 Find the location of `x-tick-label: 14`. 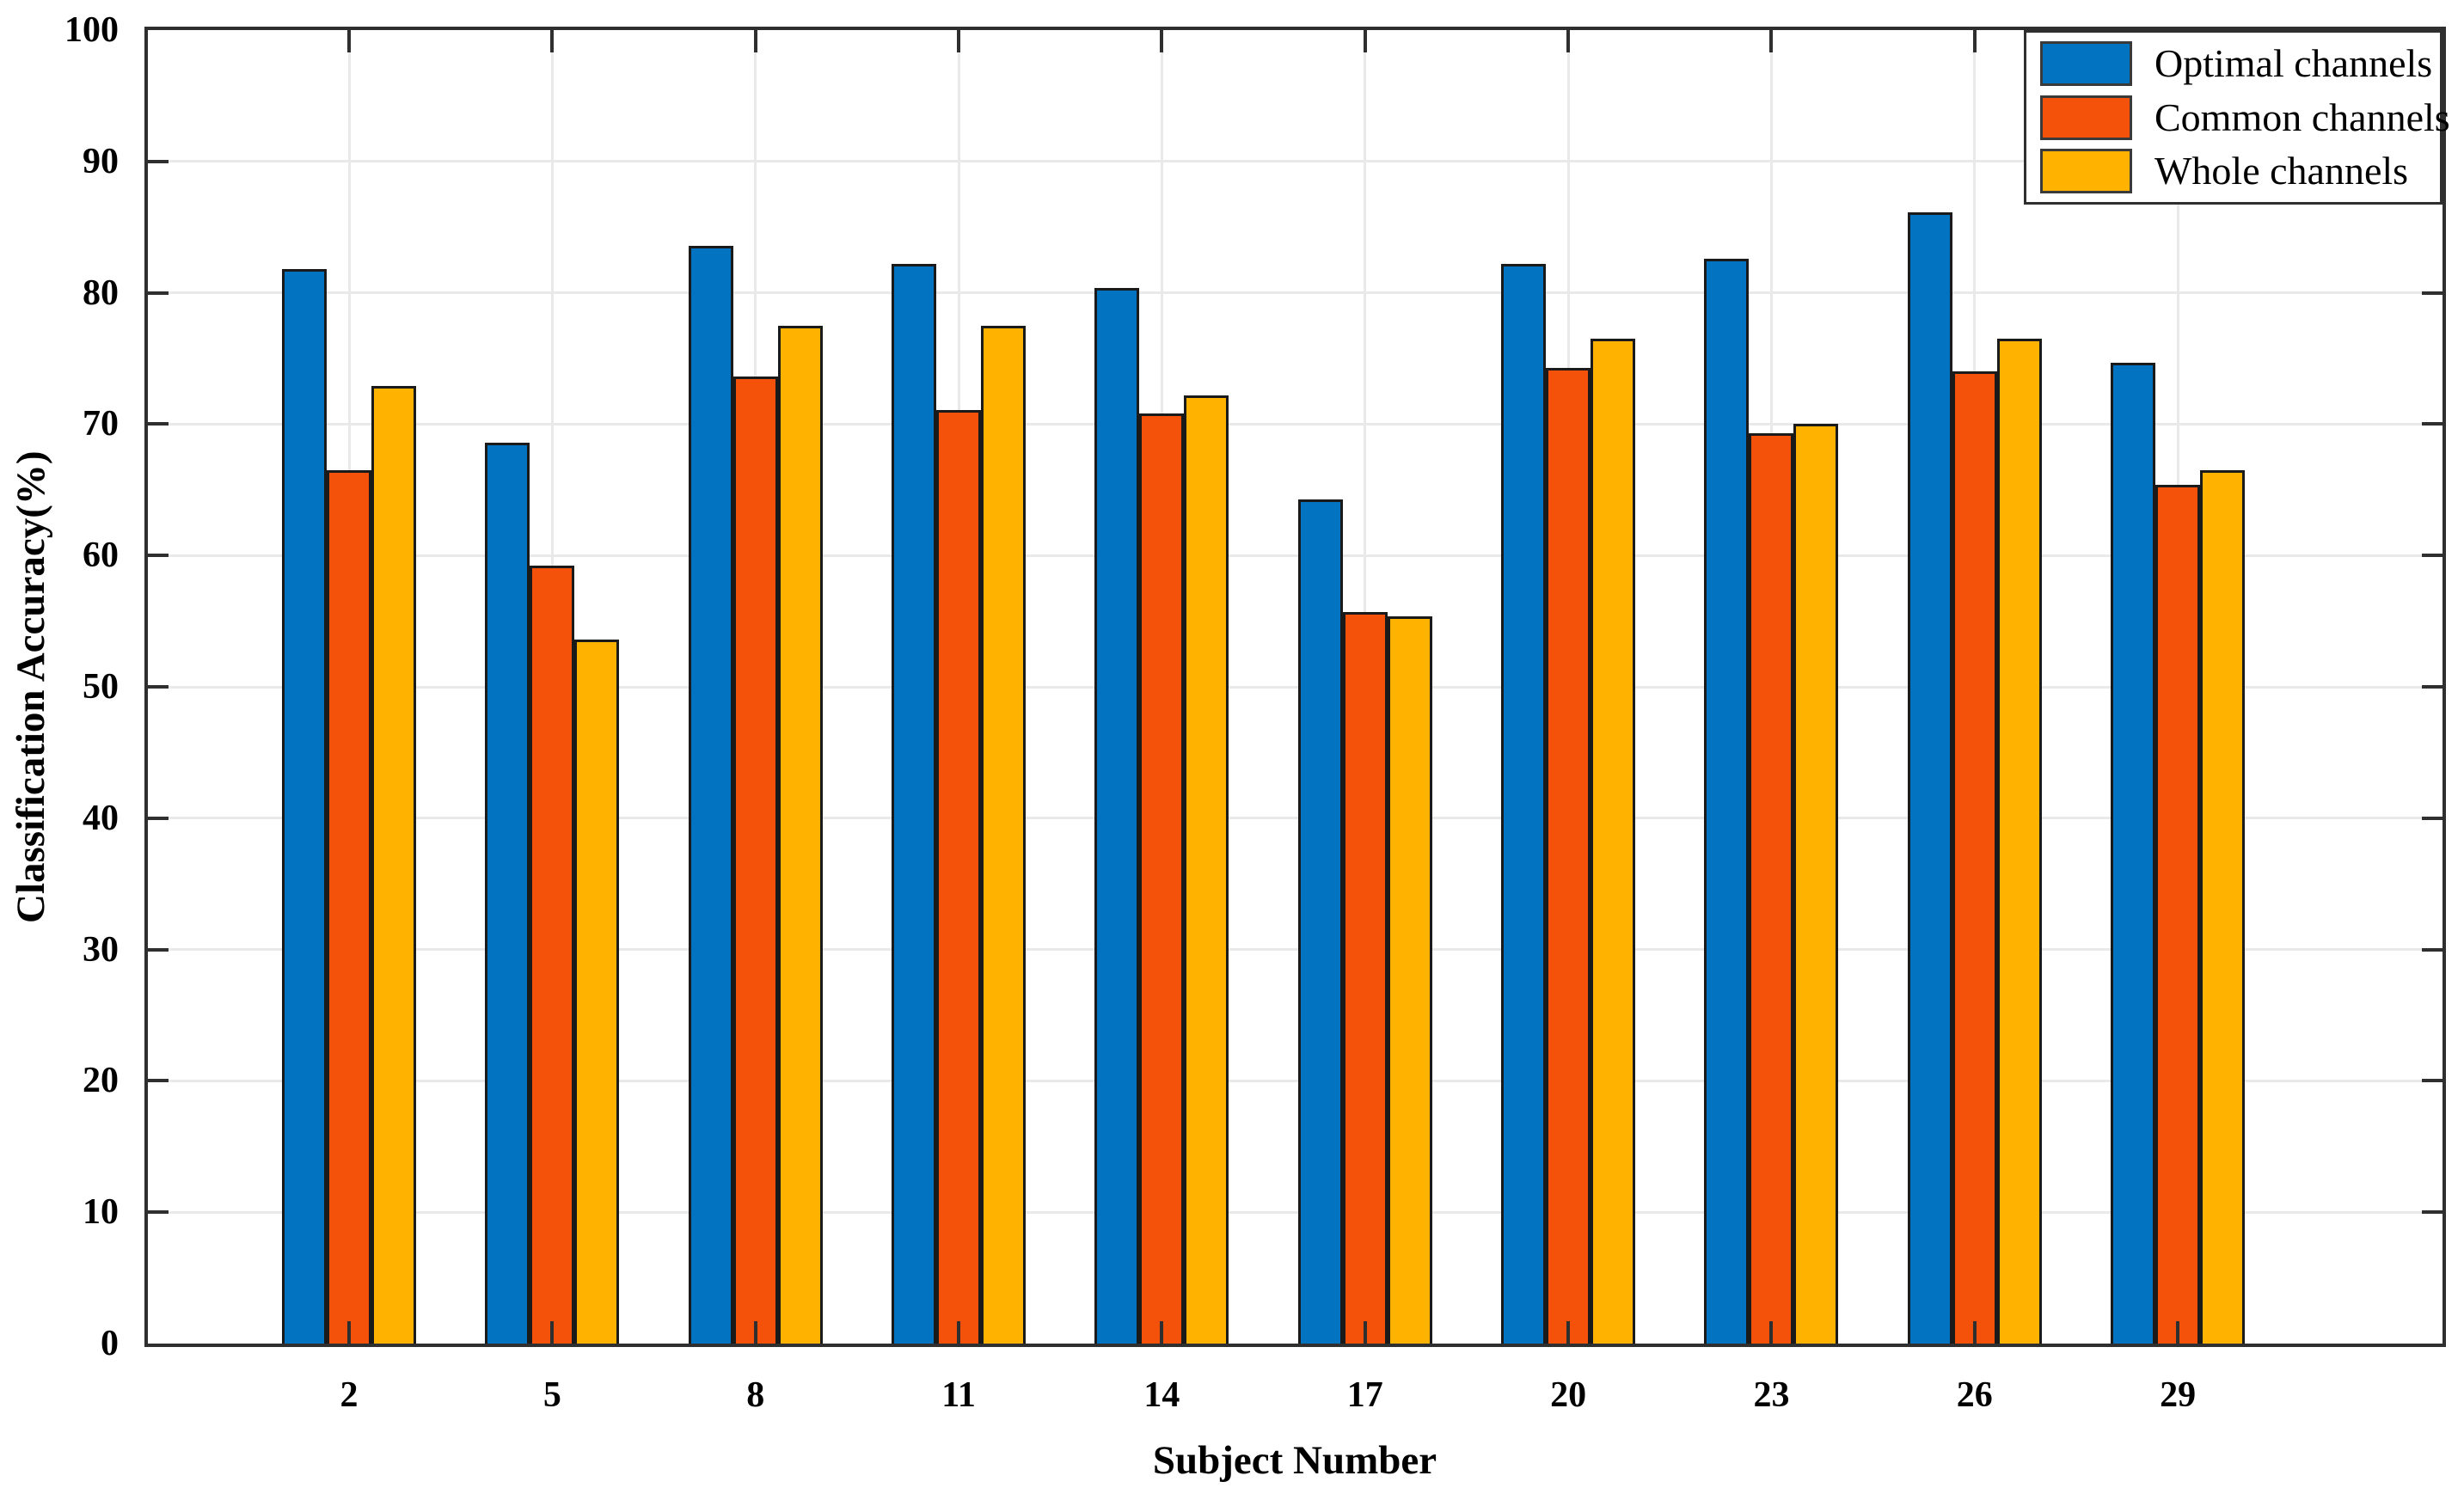

x-tick-label: 14 is located at coordinates (1161, 1395).